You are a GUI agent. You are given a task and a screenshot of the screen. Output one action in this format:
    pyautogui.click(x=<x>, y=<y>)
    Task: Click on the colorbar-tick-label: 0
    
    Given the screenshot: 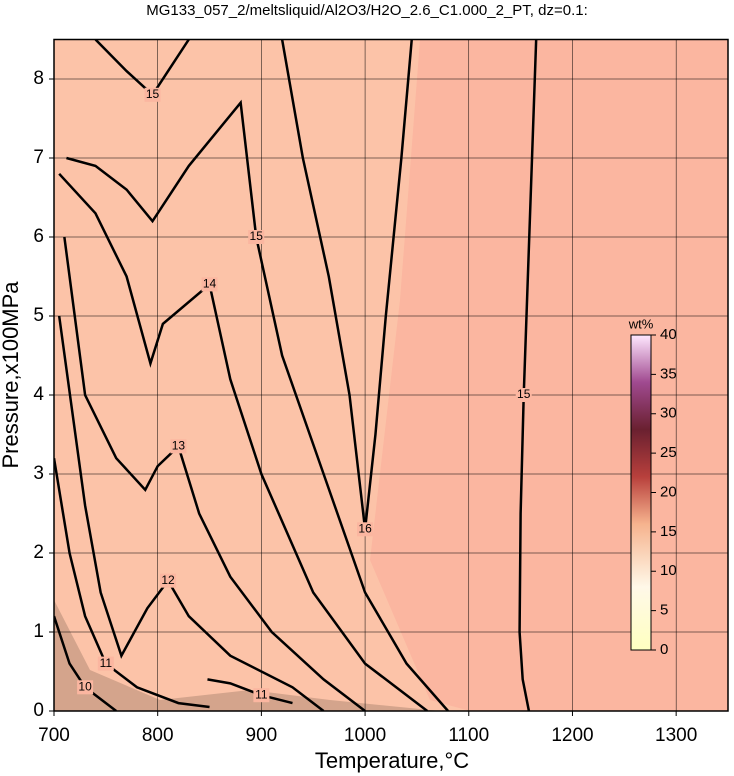 What is the action you would take?
    pyautogui.click(x=664, y=649)
    